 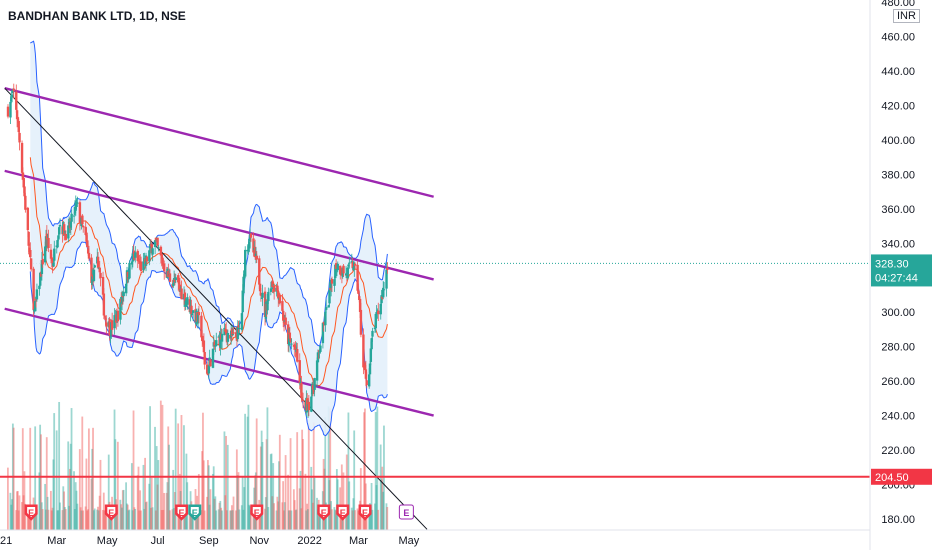 I want to click on currency-label: INR, so click(x=906, y=16).